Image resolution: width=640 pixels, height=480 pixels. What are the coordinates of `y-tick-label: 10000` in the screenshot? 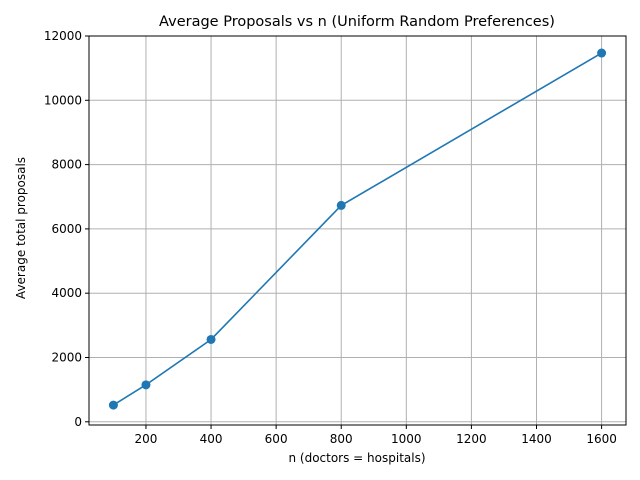 It's located at (63, 100).